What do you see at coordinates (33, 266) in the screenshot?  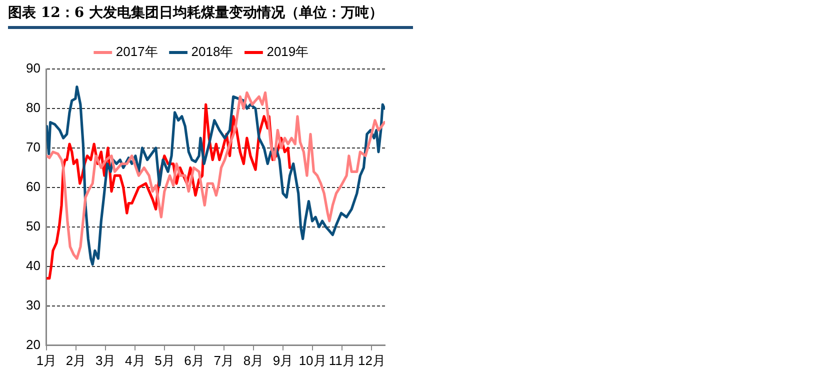 I see `y-tick-label: 40` at bounding box center [33, 266].